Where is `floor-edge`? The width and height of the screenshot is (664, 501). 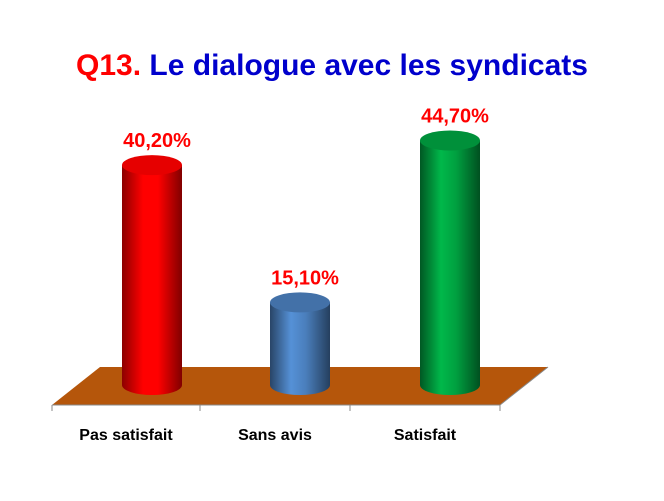
floor-edge is located at coordinates (524, 386).